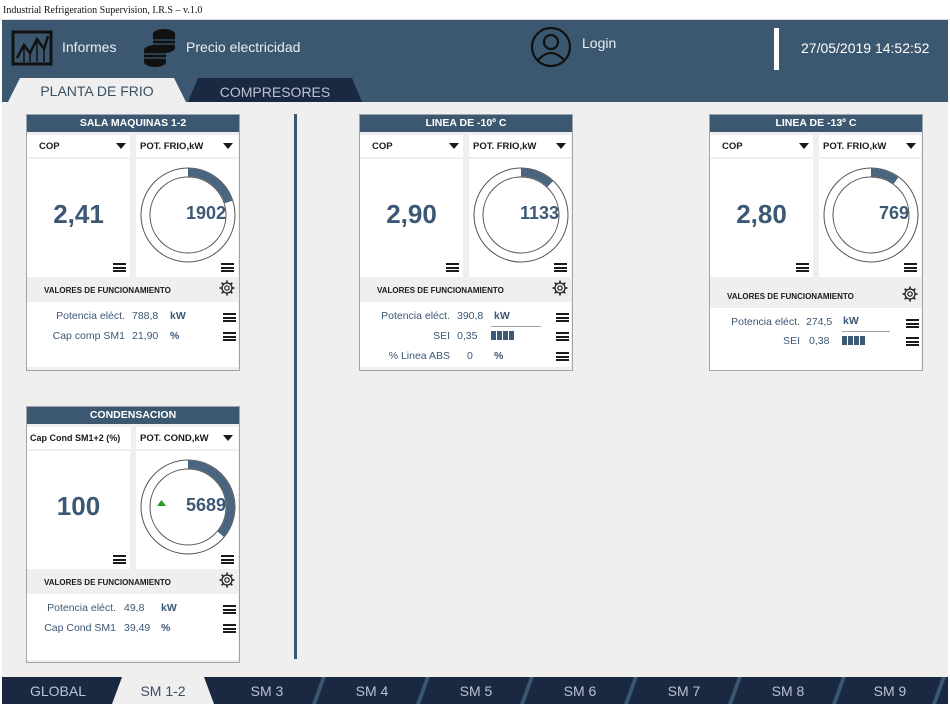  Describe the element at coordinates (205, 213) in the screenshot. I see `gauge-value: 1902` at that location.